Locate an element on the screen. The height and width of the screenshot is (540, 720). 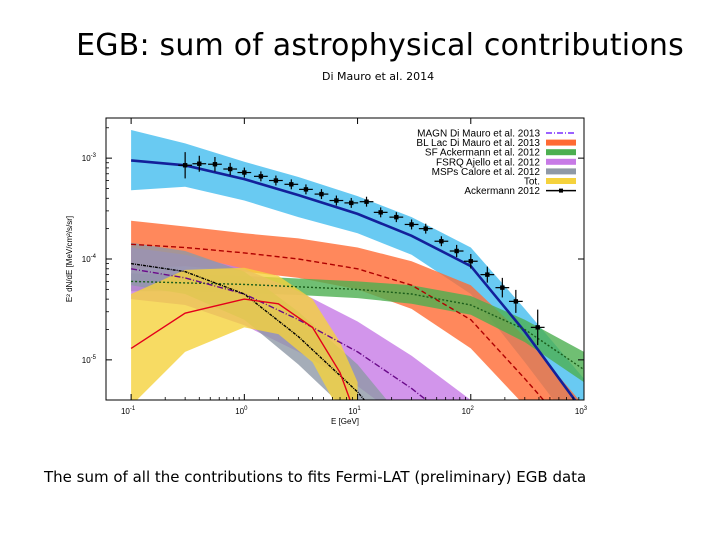
band-magn is located at coordinates (244, 333).